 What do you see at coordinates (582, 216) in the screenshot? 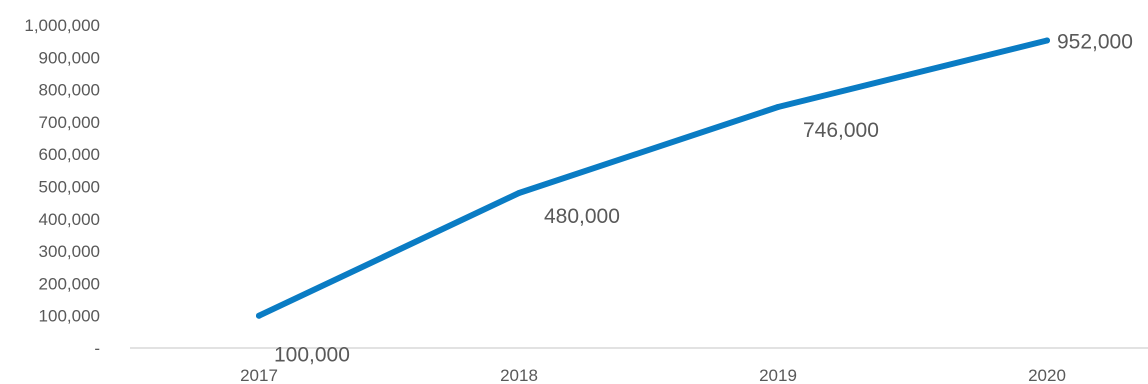
I see `data-label: 480,000` at bounding box center [582, 216].